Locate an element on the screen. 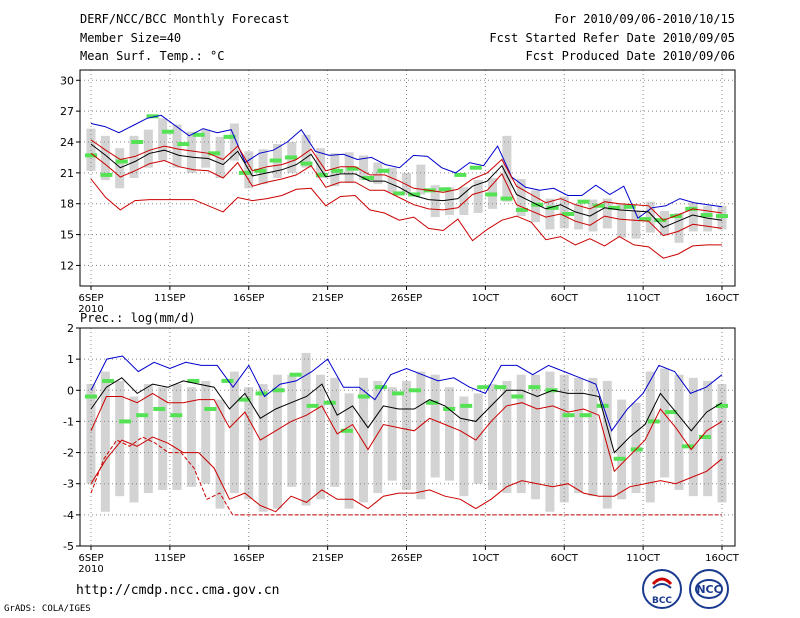  footer-credit: GrADS: COLA/IGES is located at coordinates (47, 609).